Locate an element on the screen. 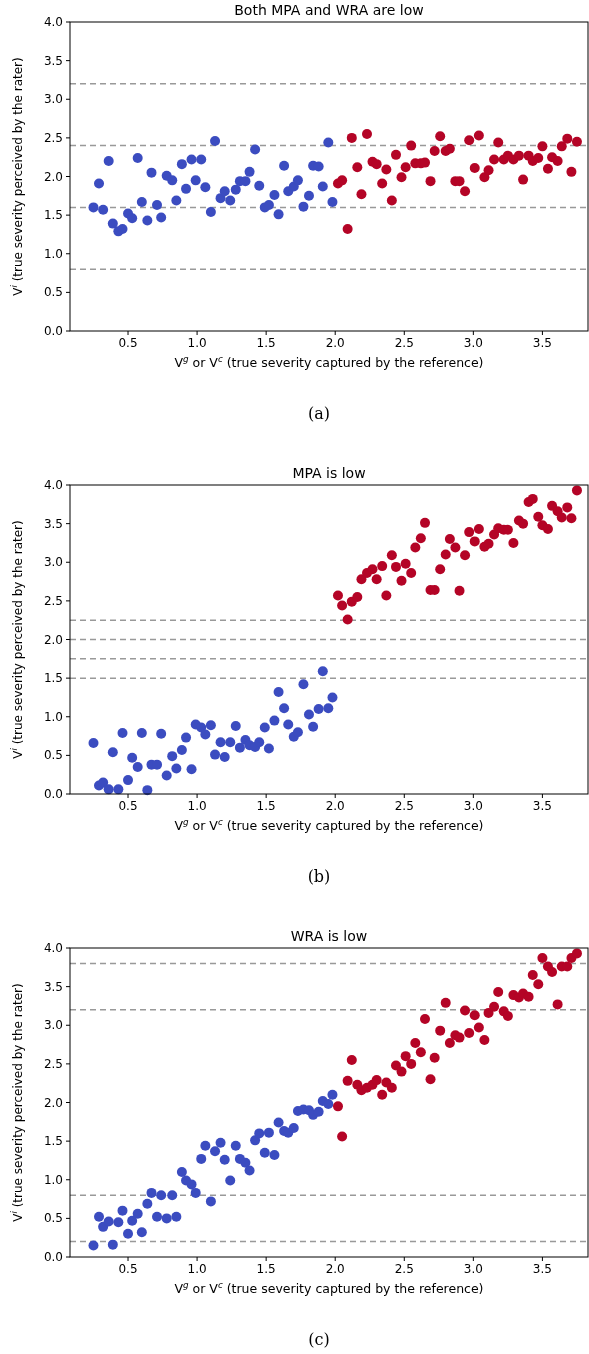 Image resolution: width=589 pixels, height=1354 pixels. x-tick-label: 0.5 is located at coordinates (128, 806).